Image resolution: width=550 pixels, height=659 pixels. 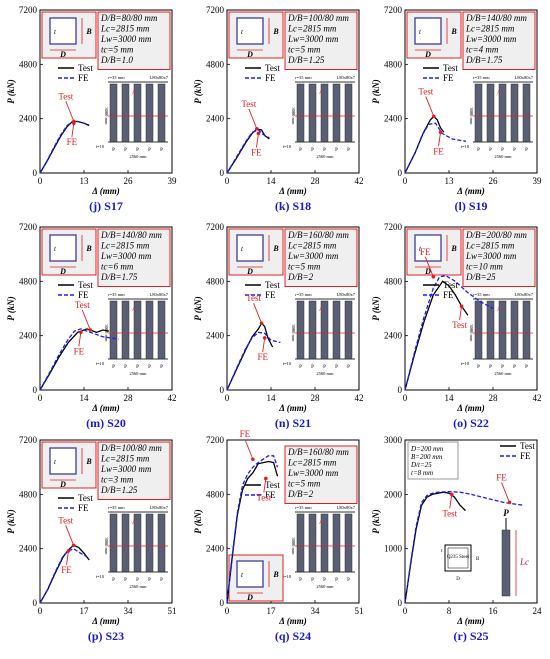 What do you see at coordinates (106, 206) in the screenshot?
I see `panel-caption: (j) S17` at bounding box center [106, 206].